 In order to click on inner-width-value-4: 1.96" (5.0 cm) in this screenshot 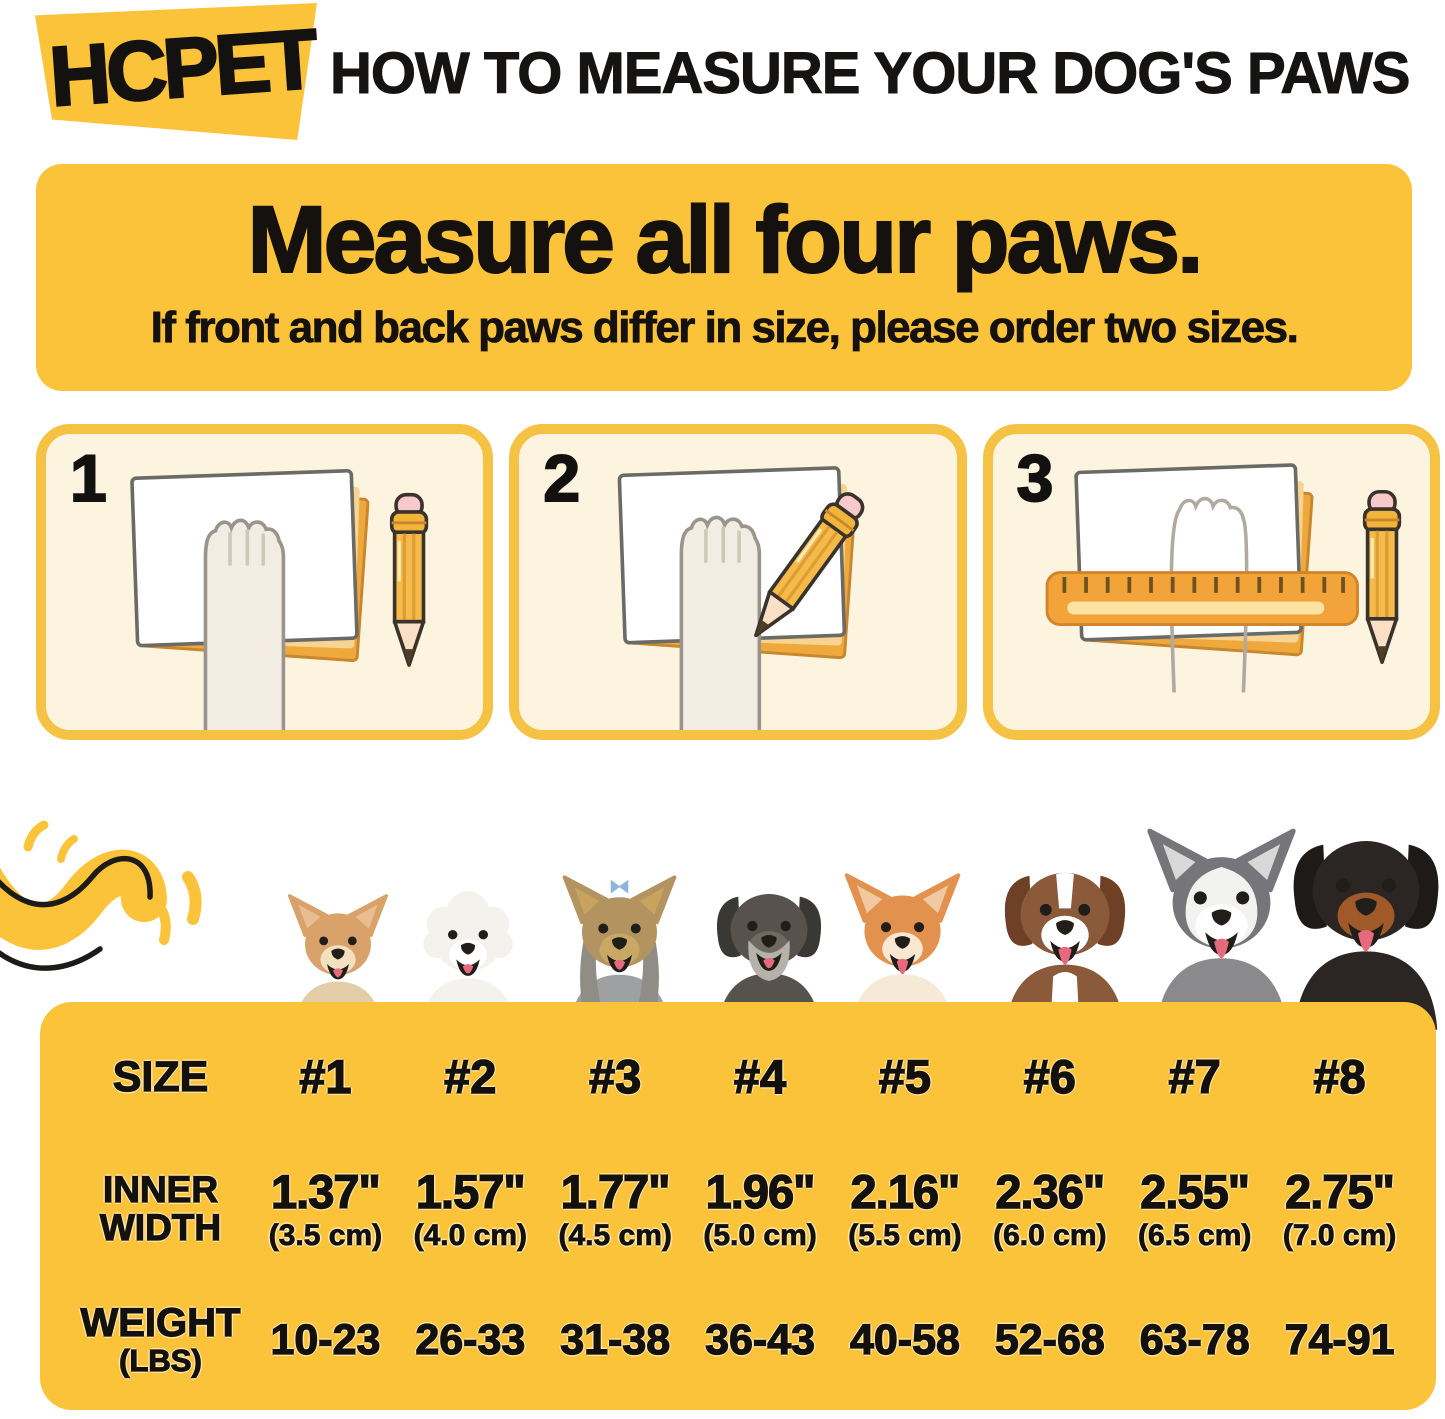, I will do `click(760, 1208)`.